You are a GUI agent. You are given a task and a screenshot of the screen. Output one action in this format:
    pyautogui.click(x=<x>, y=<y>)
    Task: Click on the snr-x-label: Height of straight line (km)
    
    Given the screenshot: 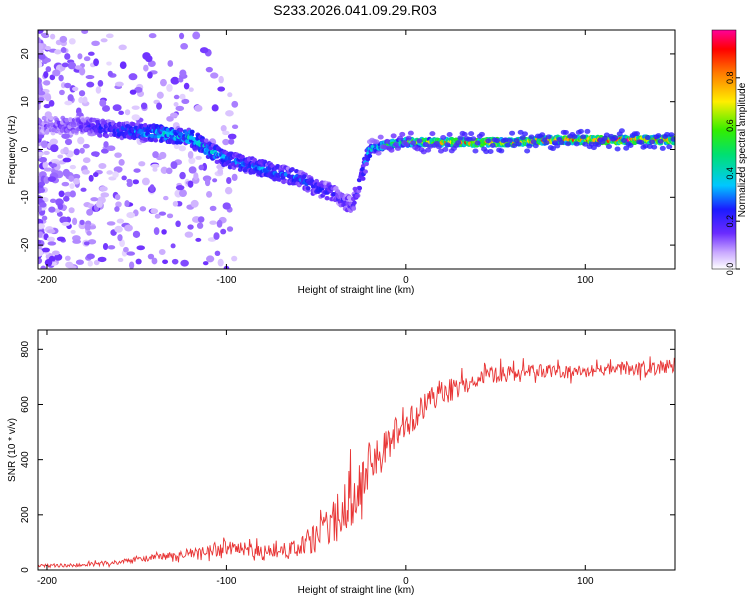 What is the action you would take?
    pyautogui.click(x=356, y=590)
    